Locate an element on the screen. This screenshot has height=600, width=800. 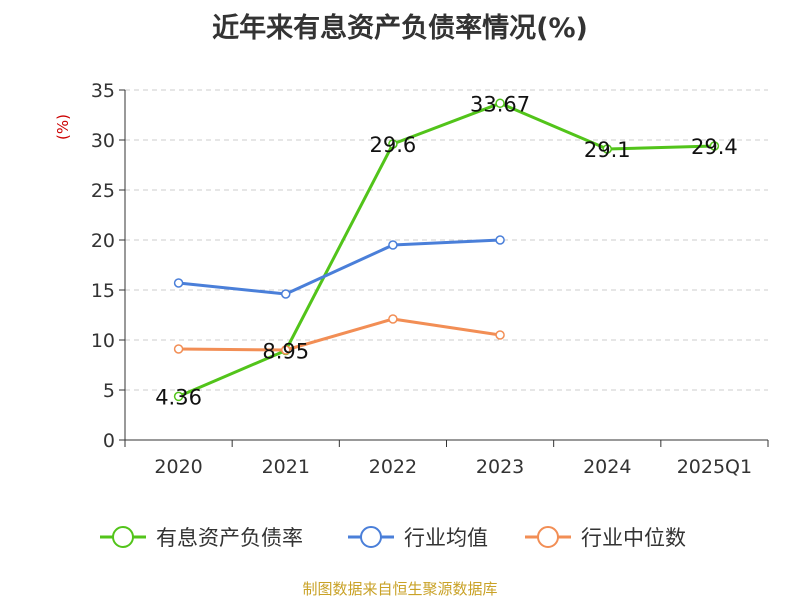
legend: 有息资产负债率 行业均值 行业中位数 is located at coordinates (393, 538).